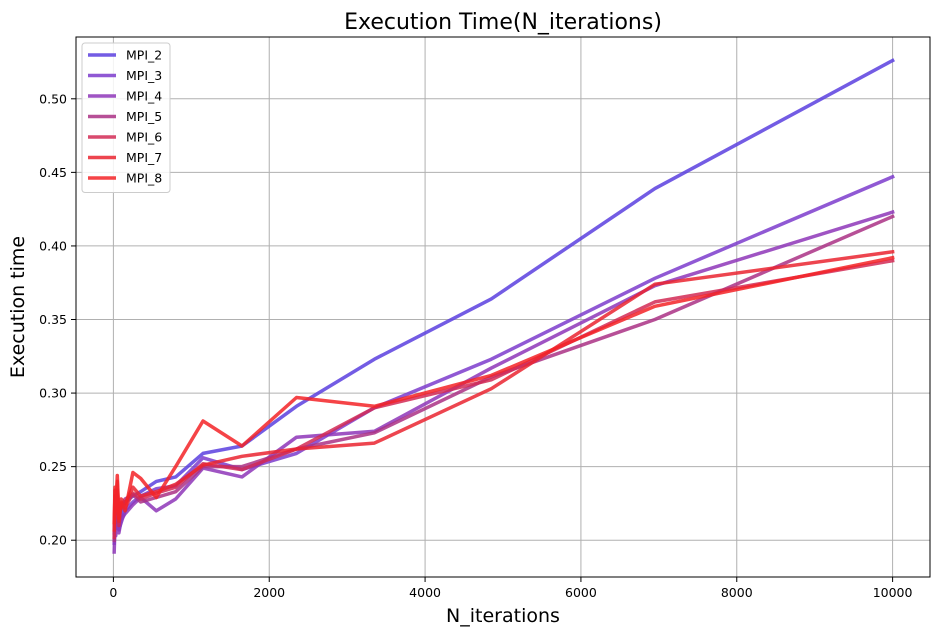 Image resolution: width=938 pixels, height=636 pixels. What do you see at coordinates (144, 157) in the screenshot?
I see `legend-label: MPI_7` at bounding box center [144, 157].